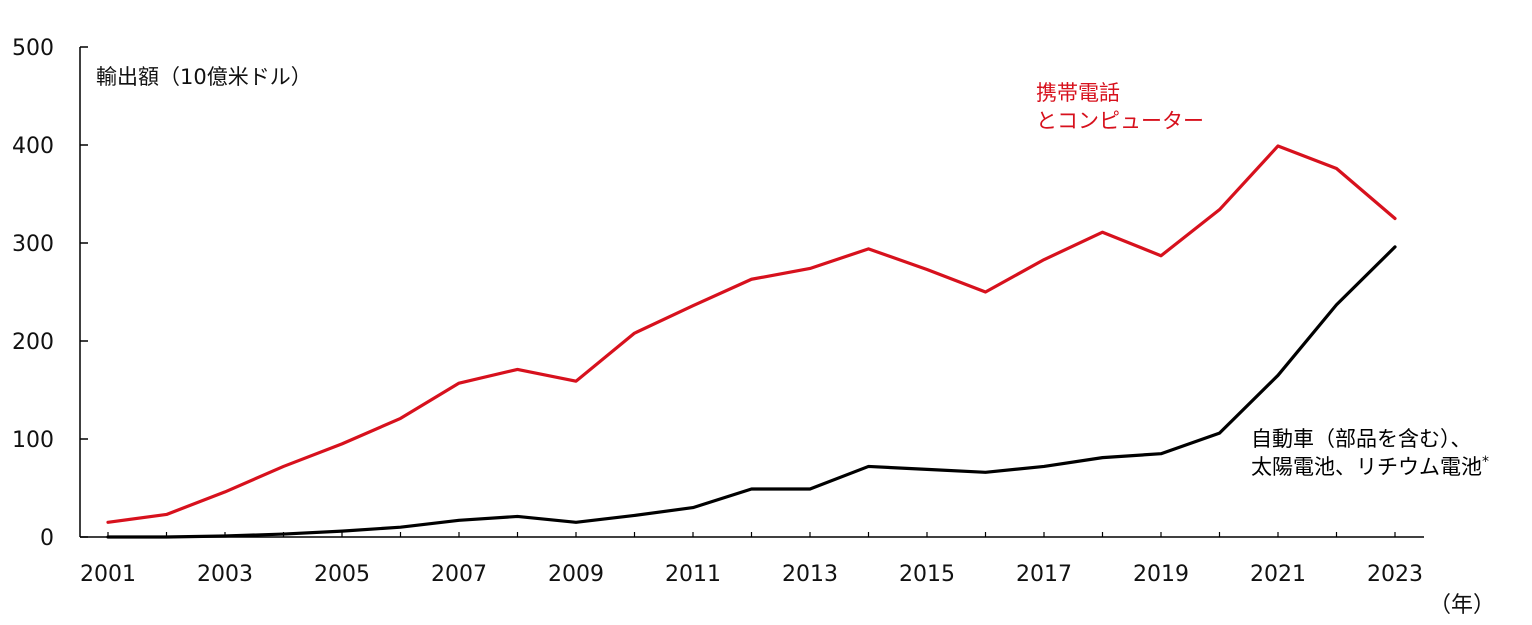  I want to click on series-label-phones-computers: 携帯電話とコンピューター, so click(1120, 107).